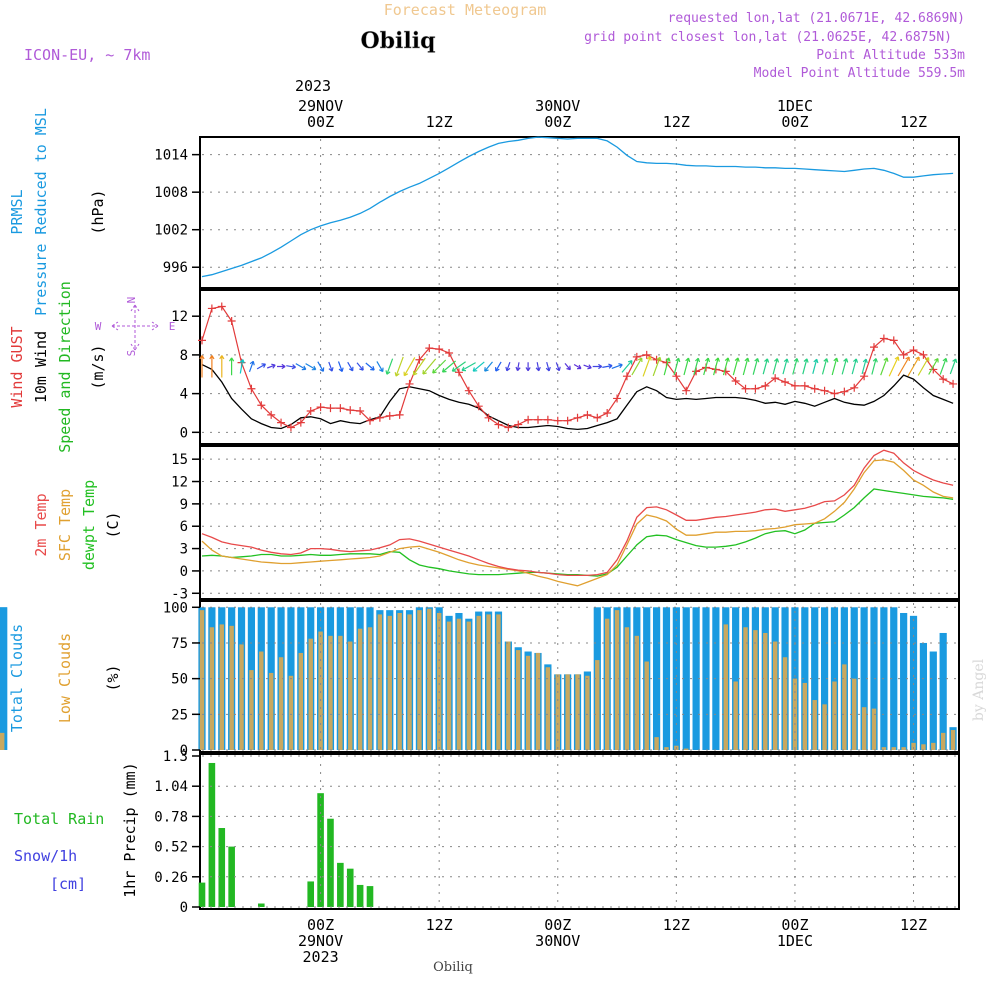 The image size is (1000, 1000). What do you see at coordinates (68, 884) in the screenshot?
I see `snow-unit: [cm]` at bounding box center [68, 884].